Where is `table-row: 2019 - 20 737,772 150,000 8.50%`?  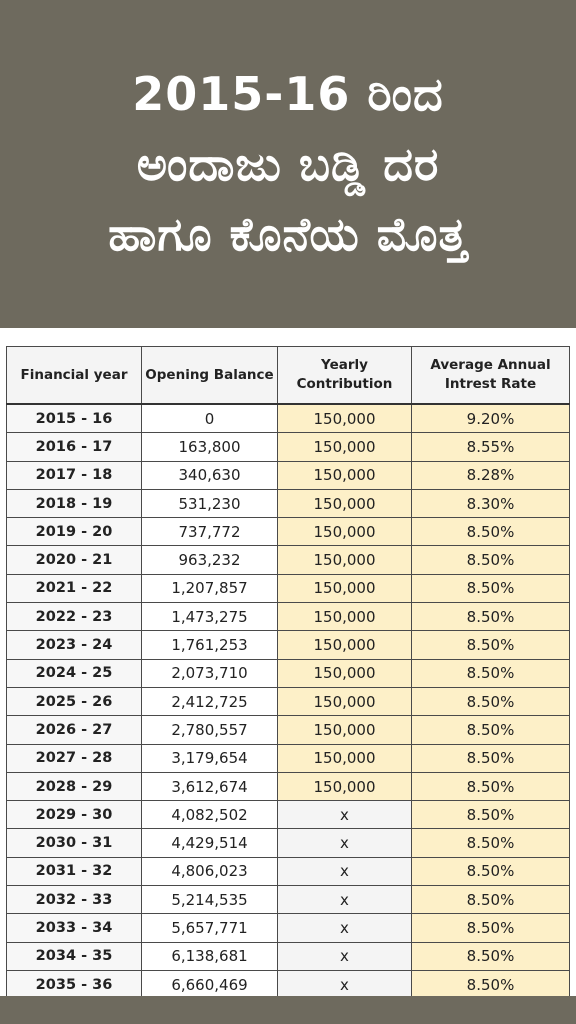
table-row: 2019 - 20 737,772 150,000 8.50% is located at coordinates (288, 532).